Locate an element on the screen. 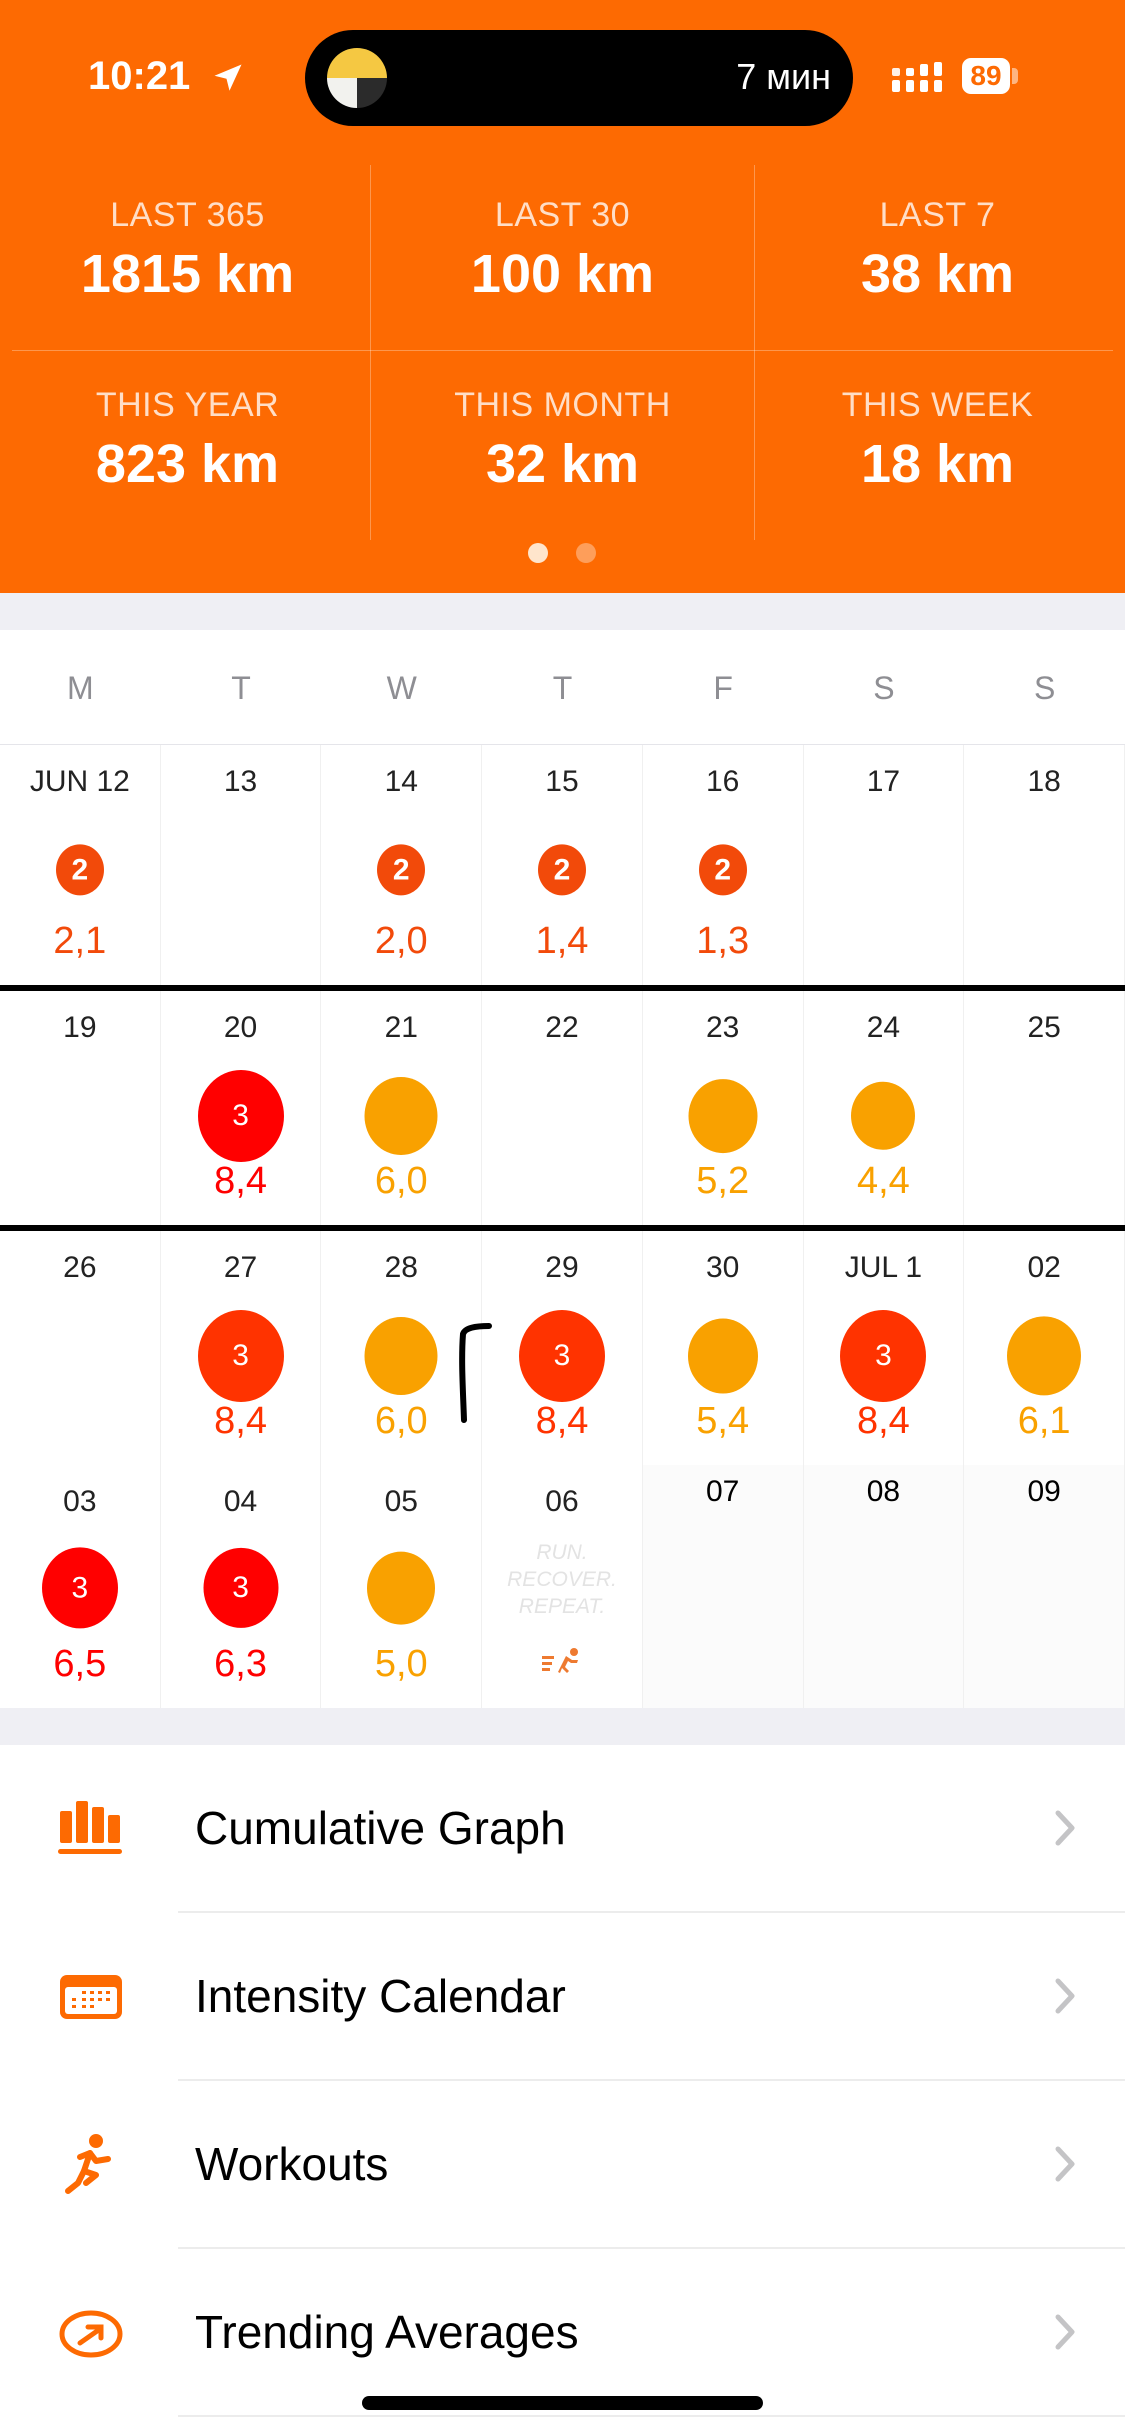 The width and height of the screenshot is (1125, 2436). day-date: 03 is located at coordinates (80, 1501).